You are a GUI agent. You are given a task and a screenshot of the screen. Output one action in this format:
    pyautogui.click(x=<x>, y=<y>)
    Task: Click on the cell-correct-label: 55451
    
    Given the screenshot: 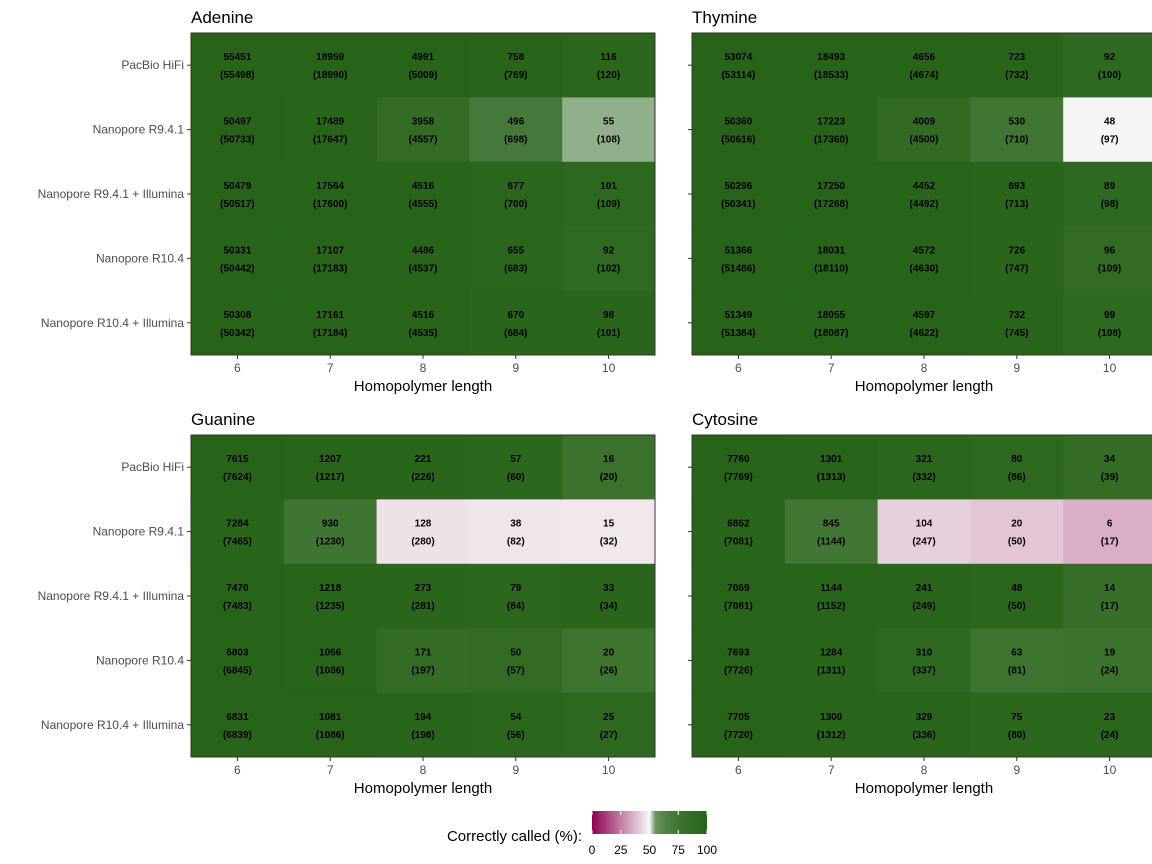 What is the action you would take?
    pyautogui.click(x=237, y=57)
    